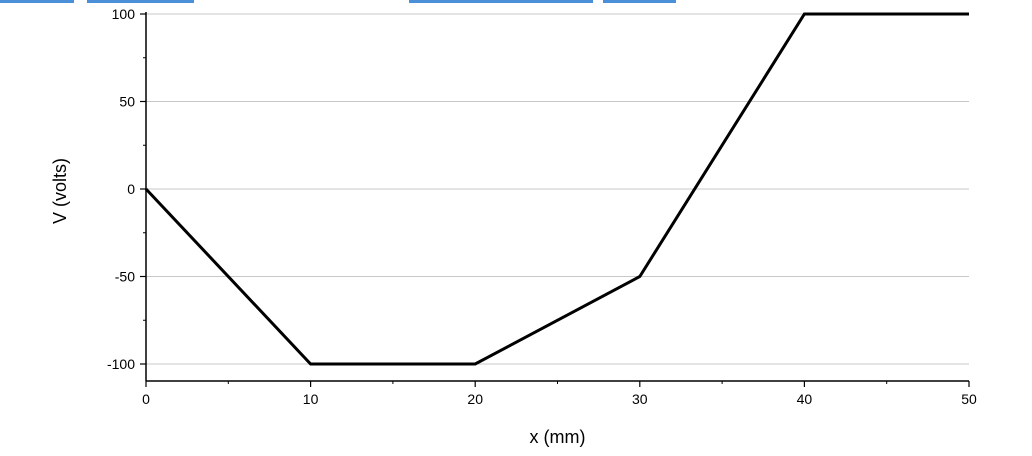  I want to click on x-tick-label: 0, so click(146, 399).